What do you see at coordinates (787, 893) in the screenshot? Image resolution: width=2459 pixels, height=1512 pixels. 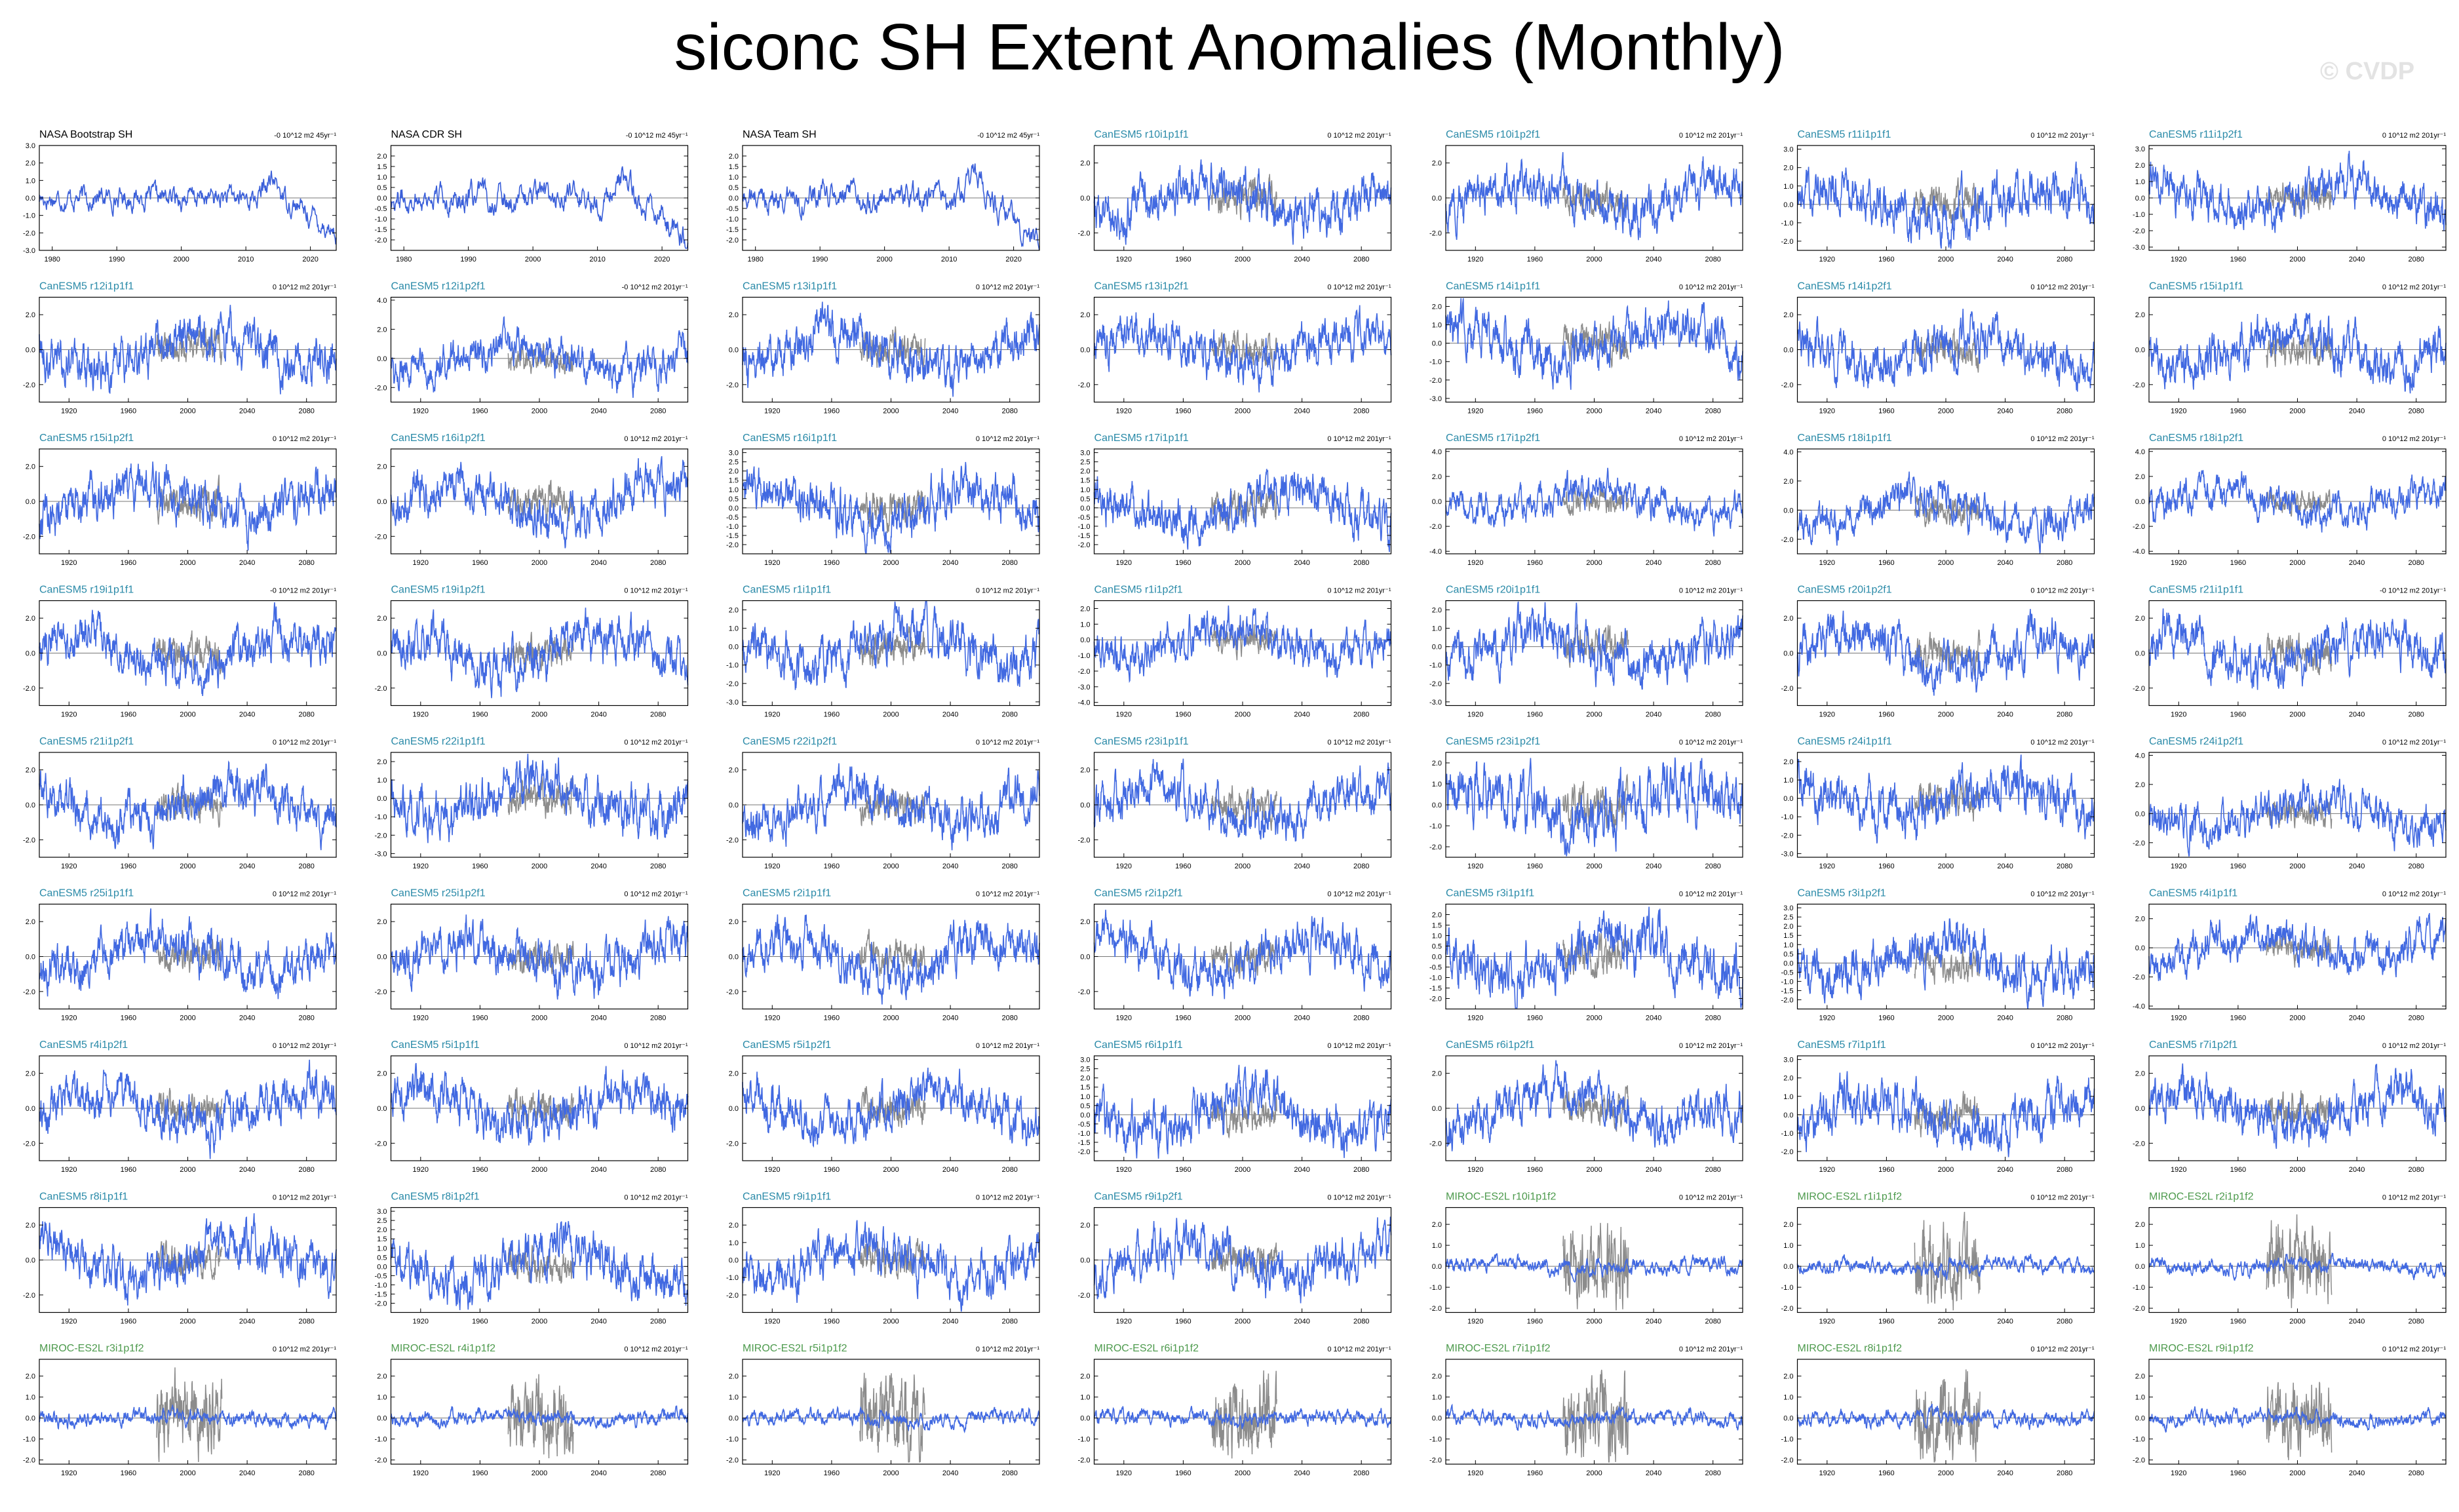 I see `panel-title: CanESM5 r2i1p1f1` at bounding box center [787, 893].